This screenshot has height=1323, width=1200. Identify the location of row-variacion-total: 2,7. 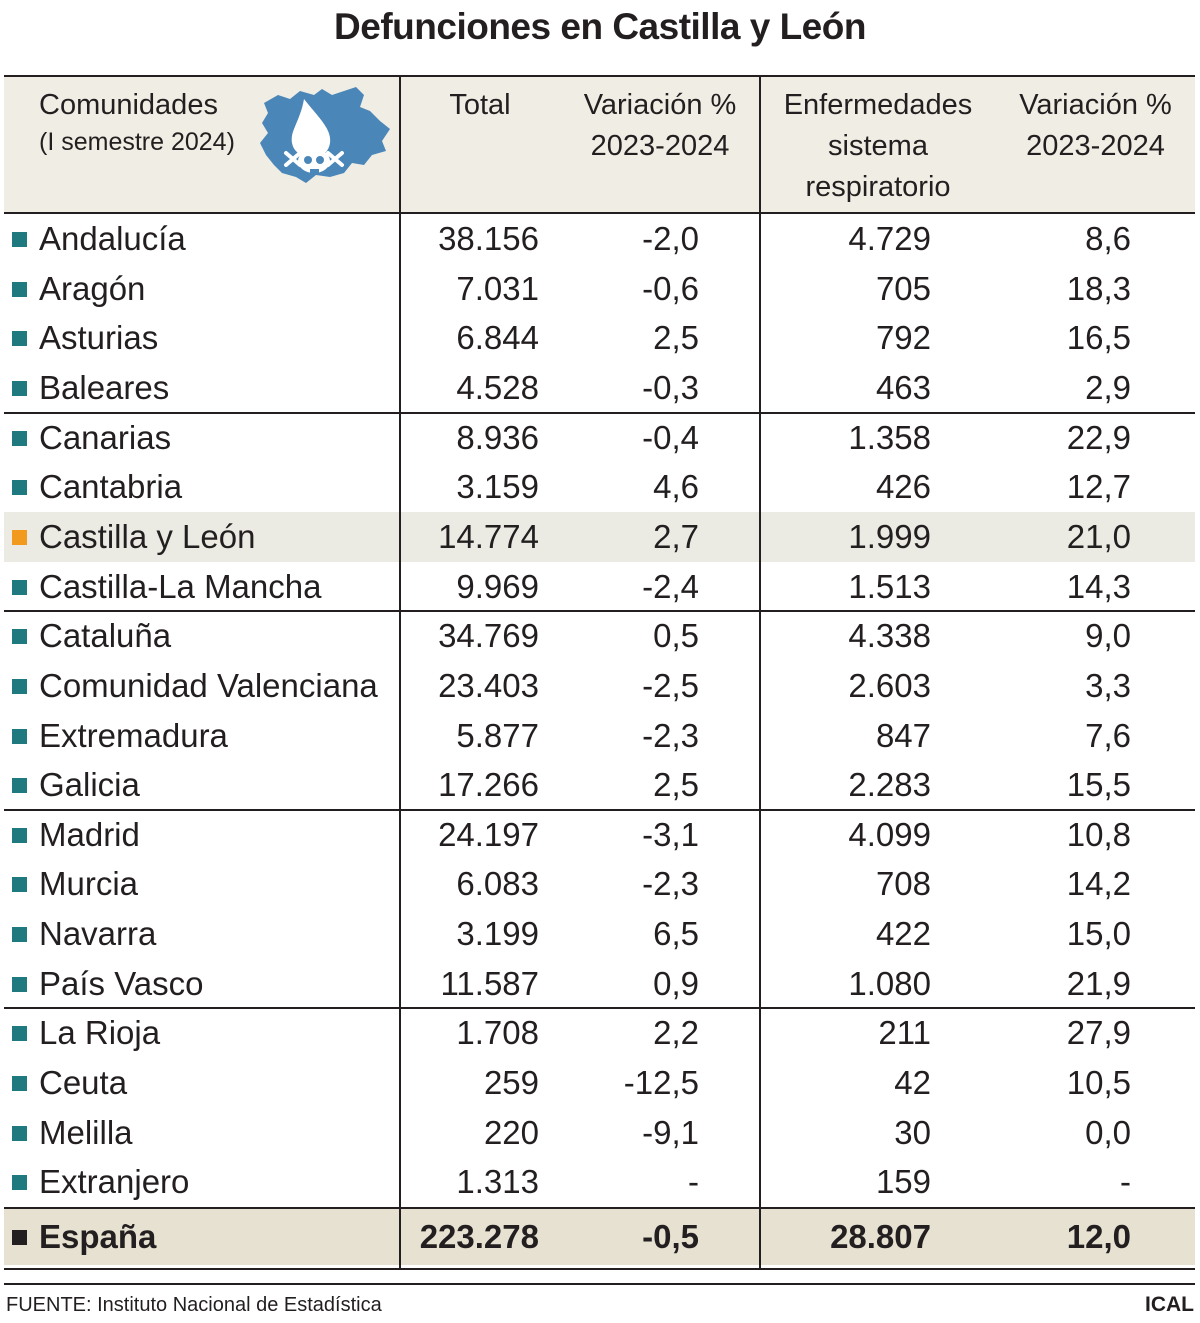
(676, 536).